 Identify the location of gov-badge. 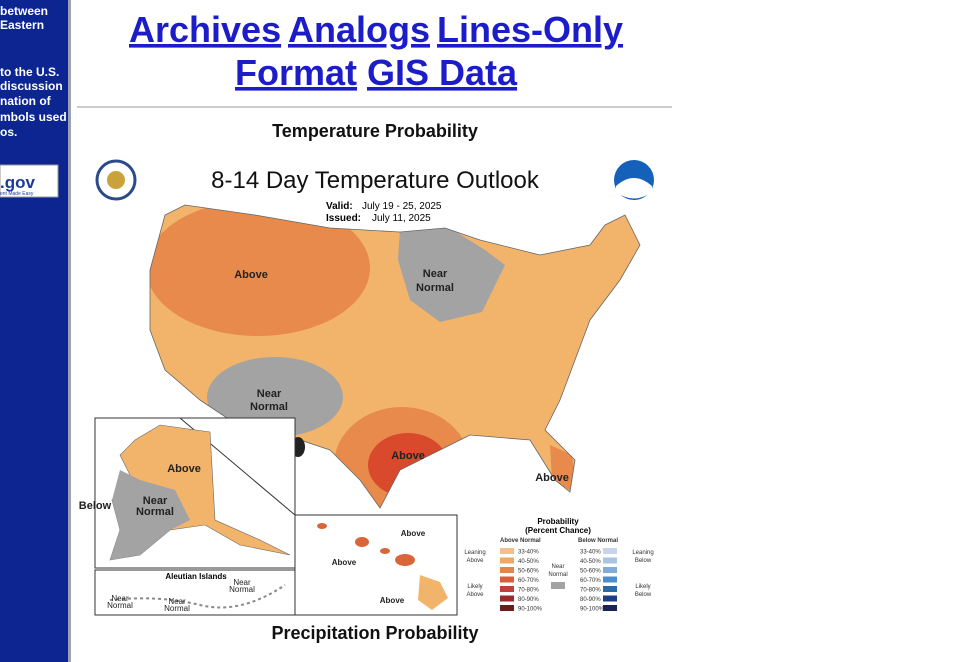
(29, 181).